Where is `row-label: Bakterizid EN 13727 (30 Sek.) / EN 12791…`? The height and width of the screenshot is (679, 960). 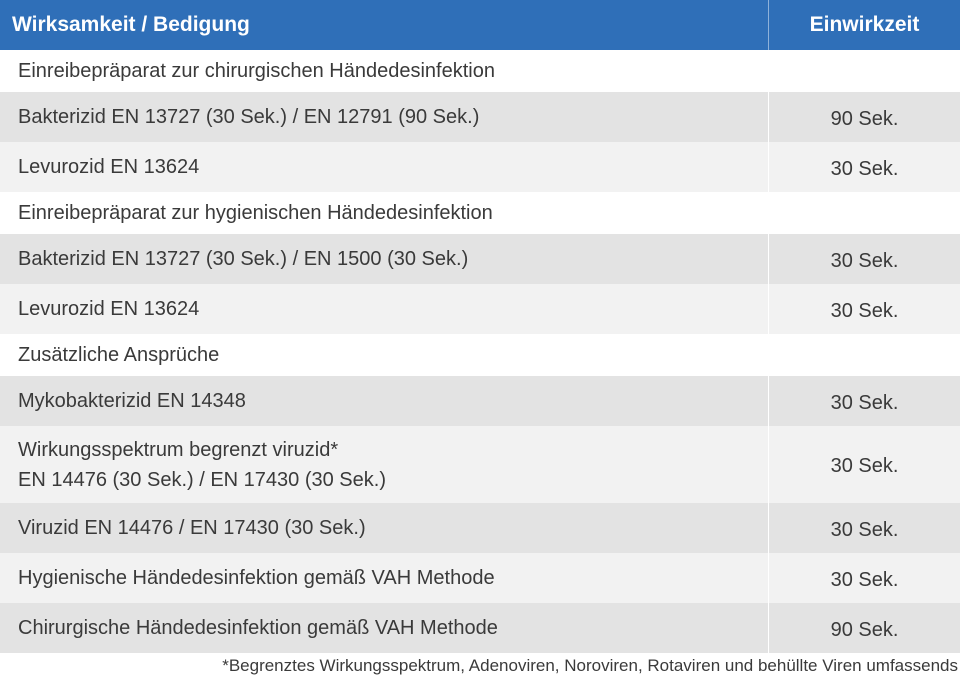
row-label: Bakterizid EN 13727 (30 Sek.) / EN 12791… is located at coordinates (384, 117).